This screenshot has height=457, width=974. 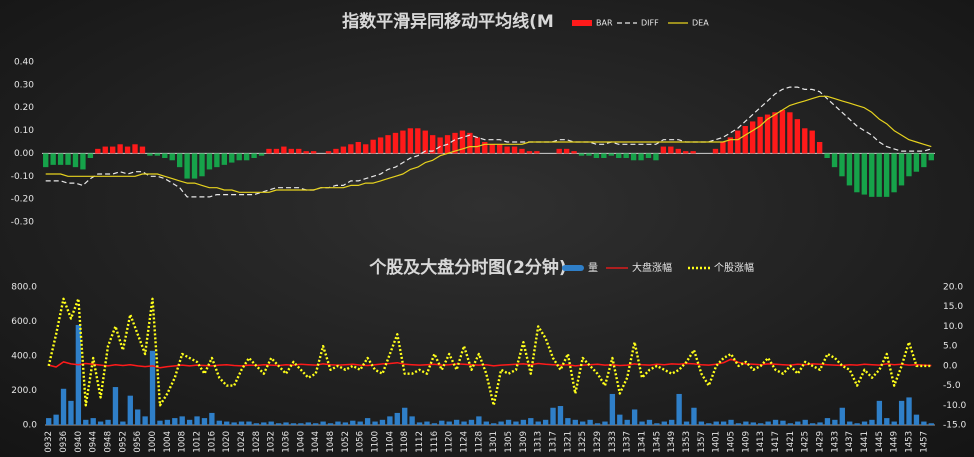 What do you see at coordinates (509, 442) in the screenshot?
I see `x-tick-label: 1305` at bounding box center [509, 442].